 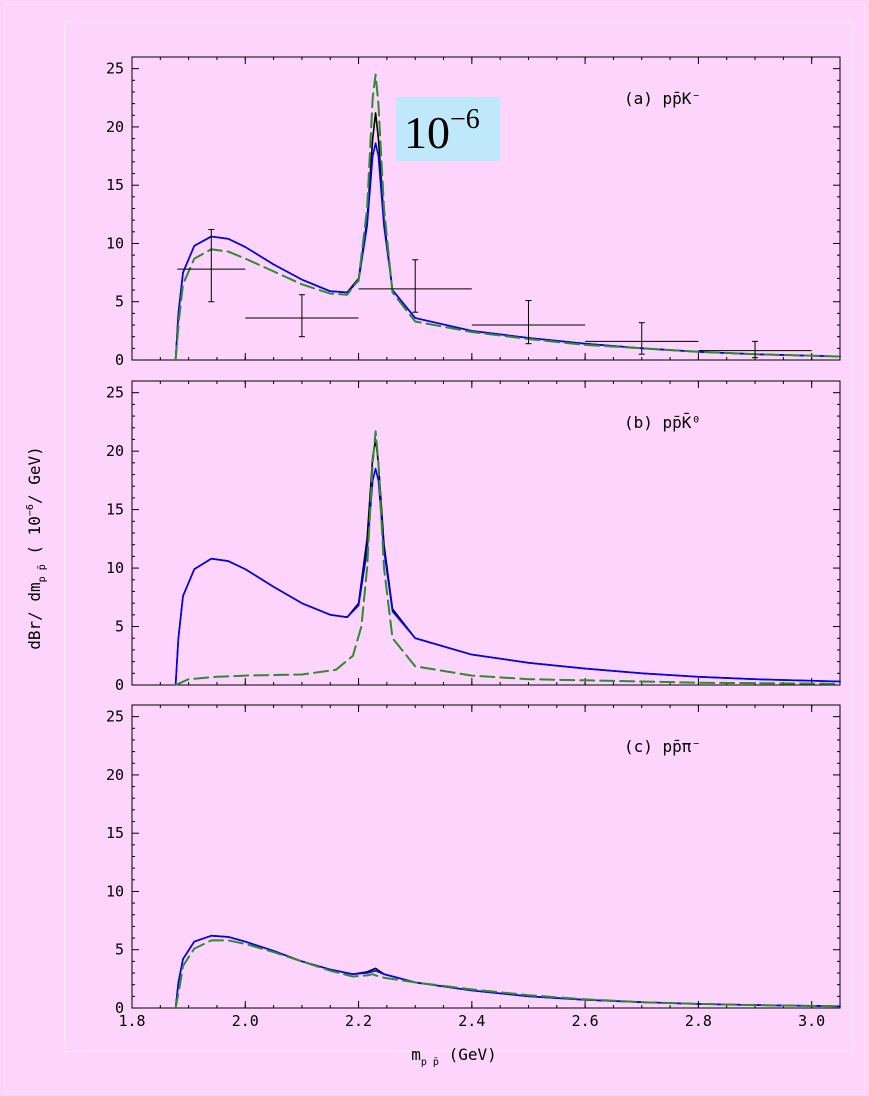 What do you see at coordinates (662, 746) in the screenshot?
I see `panel-label: (c) pp̄π⁻` at bounding box center [662, 746].